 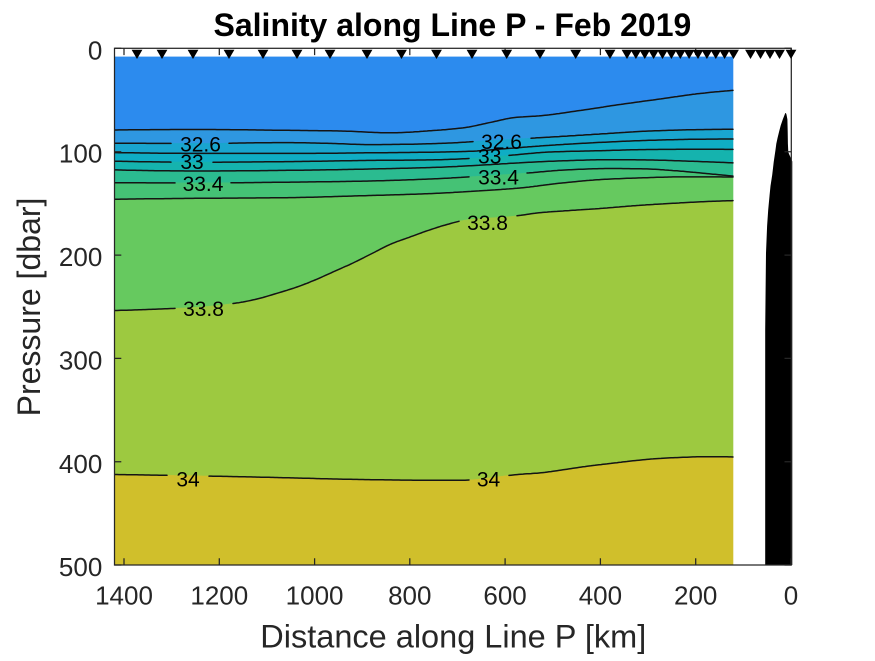 What do you see at coordinates (453, 636) in the screenshot?
I see `svg-text: Distance along Line P [km]` at bounding box center [453, 636].